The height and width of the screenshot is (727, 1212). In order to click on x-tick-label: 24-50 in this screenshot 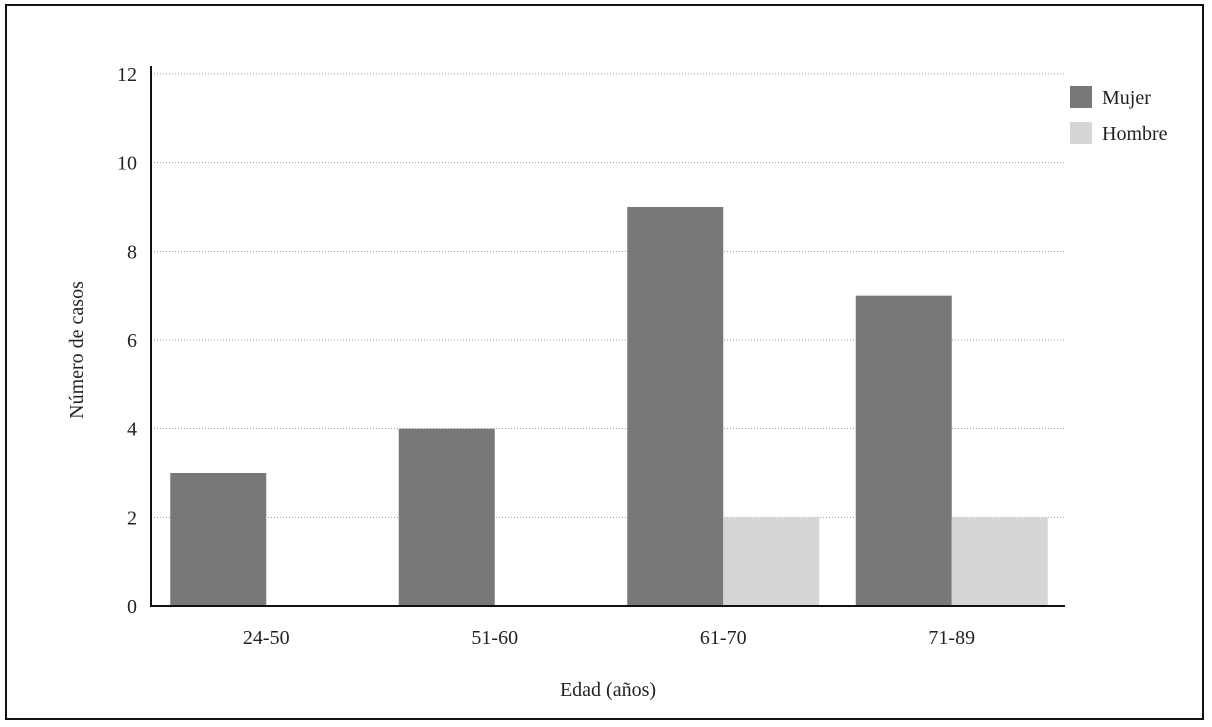, I will do `click(266, 638)`.